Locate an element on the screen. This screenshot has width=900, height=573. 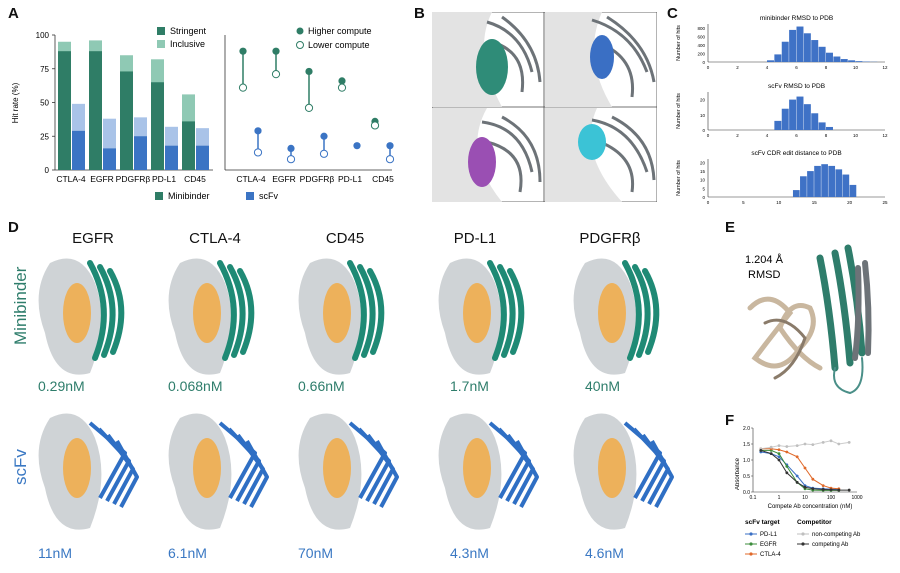
epitope-scfv-blue is located at coordinates (602, 57).